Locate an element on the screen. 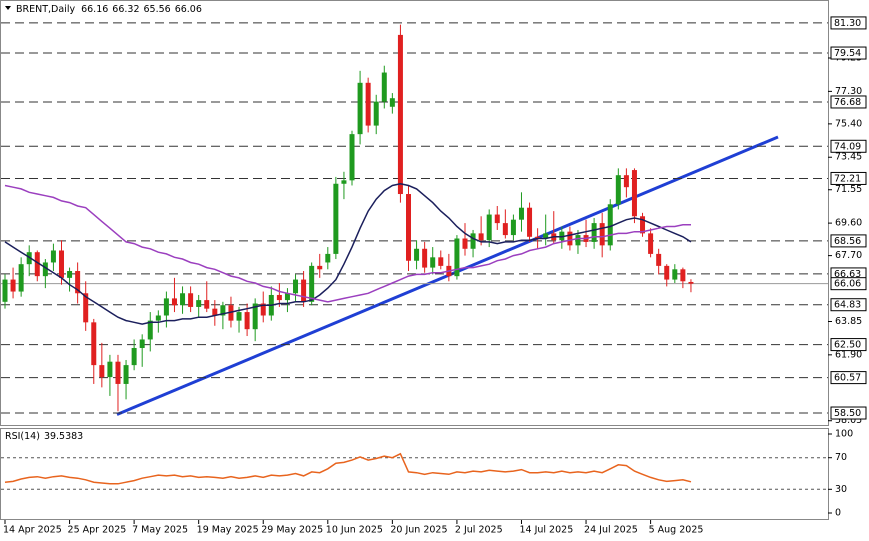  y-tick-label: 73.45 is located at coordinates (848, 157).